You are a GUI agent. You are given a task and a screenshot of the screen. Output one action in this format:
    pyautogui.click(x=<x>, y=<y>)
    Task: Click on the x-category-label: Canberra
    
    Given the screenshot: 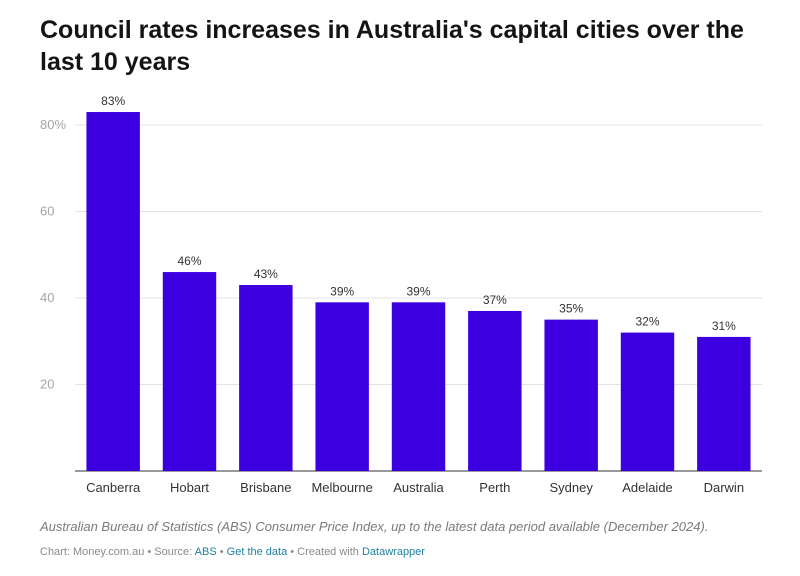 What is the action you would take?
    pyautogui.click(x=113, y=487)
    